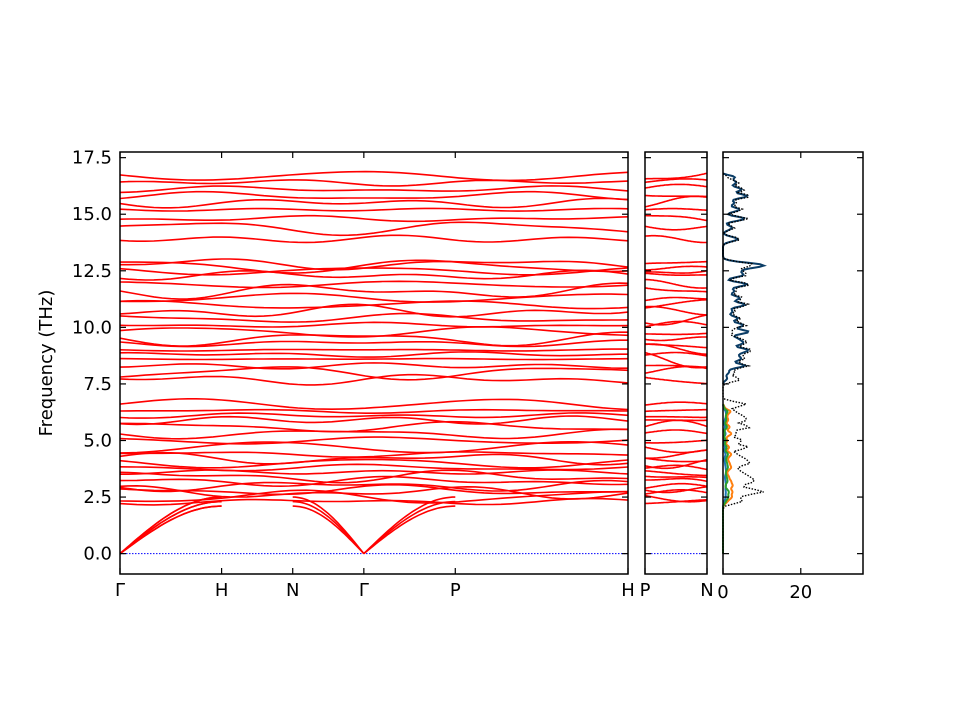  What do you see at coordinates (800, 592) in the screenshot?
I see `dos-x-tick-label-2: 20` at bounding box center [800, 592].